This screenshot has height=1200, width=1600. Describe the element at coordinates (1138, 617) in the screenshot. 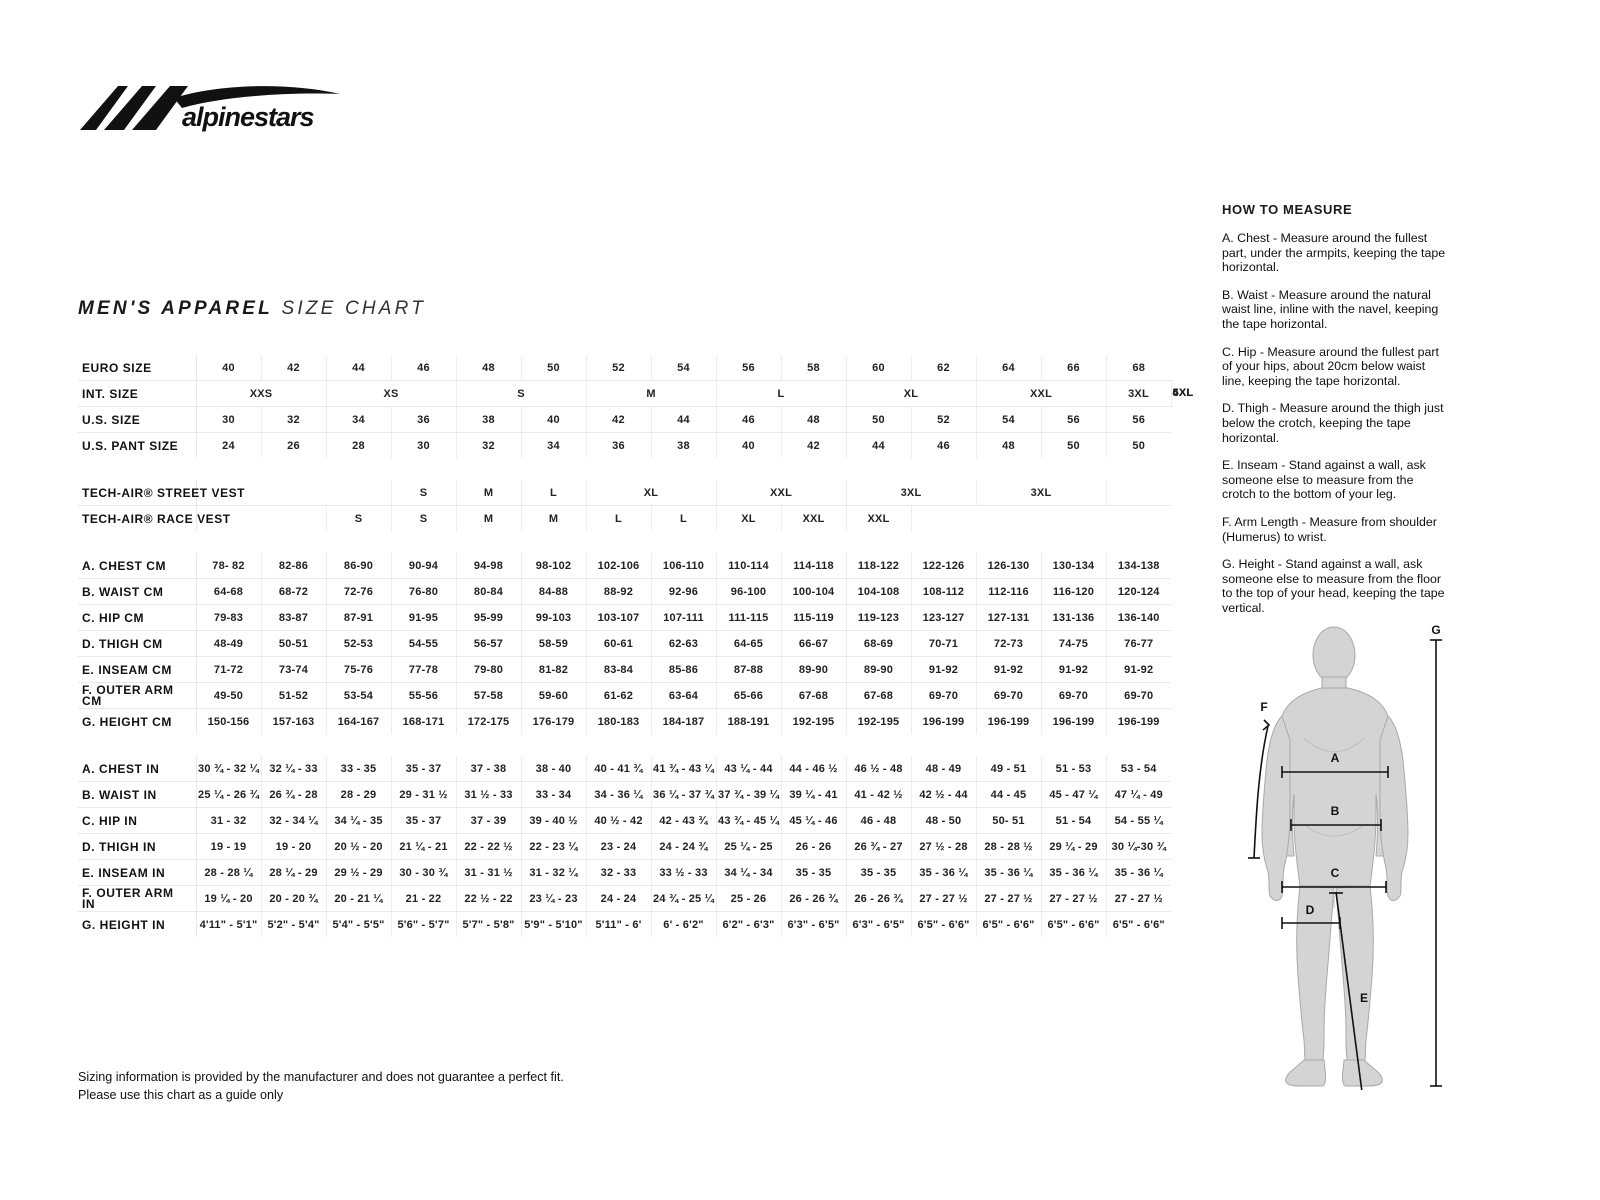

I see `cell: 136-140` at that location.